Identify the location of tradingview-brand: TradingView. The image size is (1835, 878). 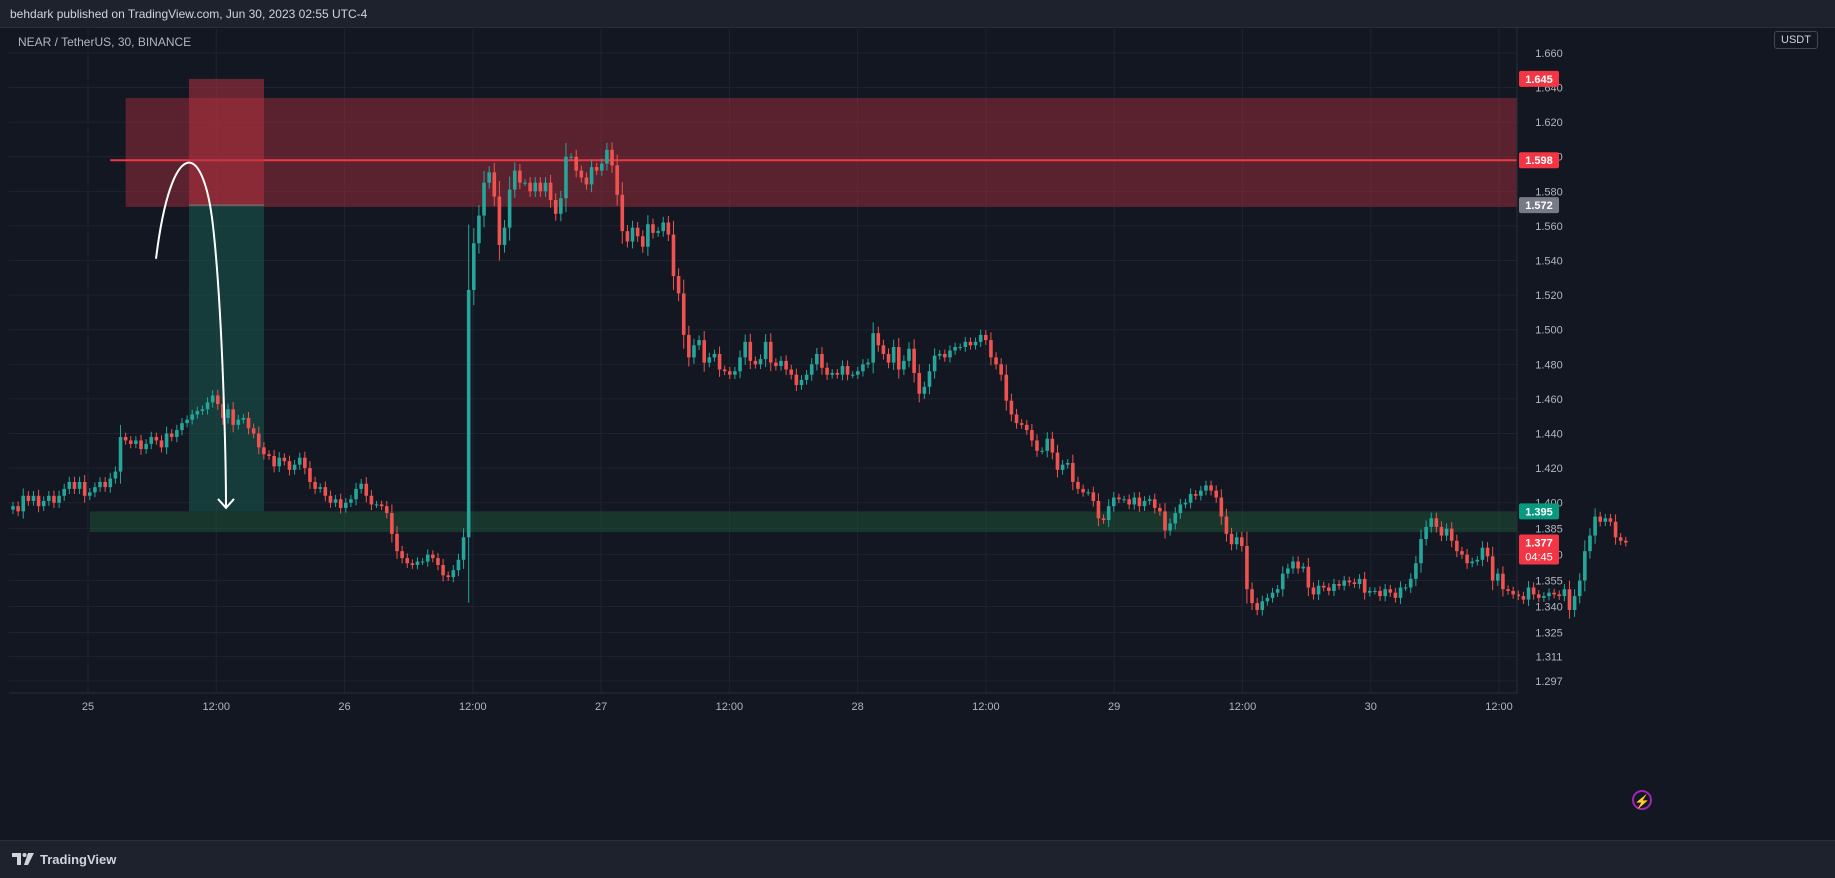
(64, 859).